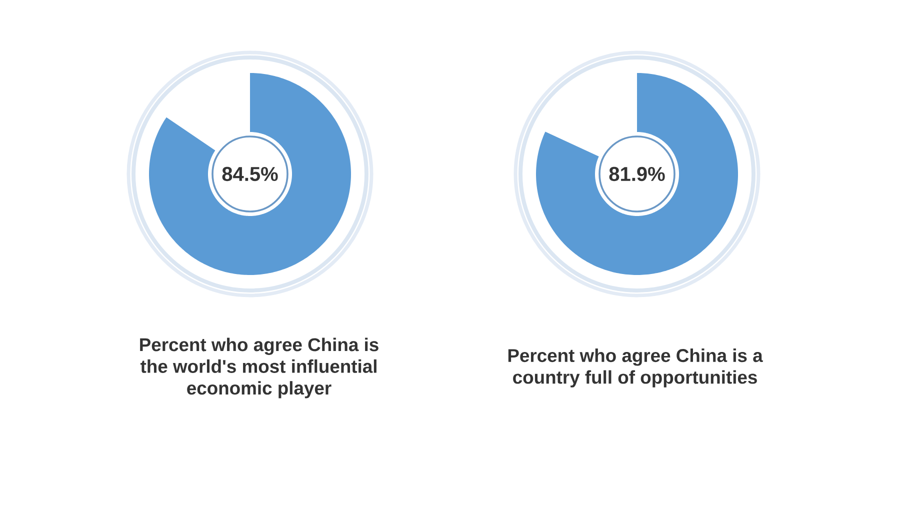 This screenshot has width=916, height=515. Describe the element at coordinates (635, 368) in the screenshot. I see `text: Percent who agree China is a country full of opportunities` at that location.